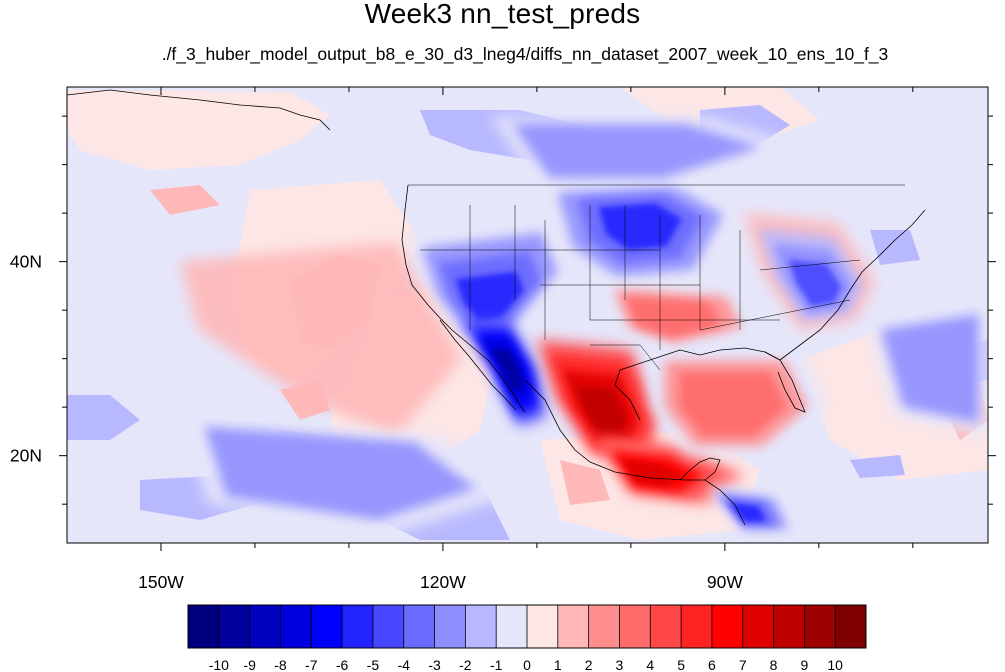 This screenshot has height=672, width=1005. Describe the element at coordinates (774, 664) in the screenshot. I see `colorbar-label: 8` at that location.